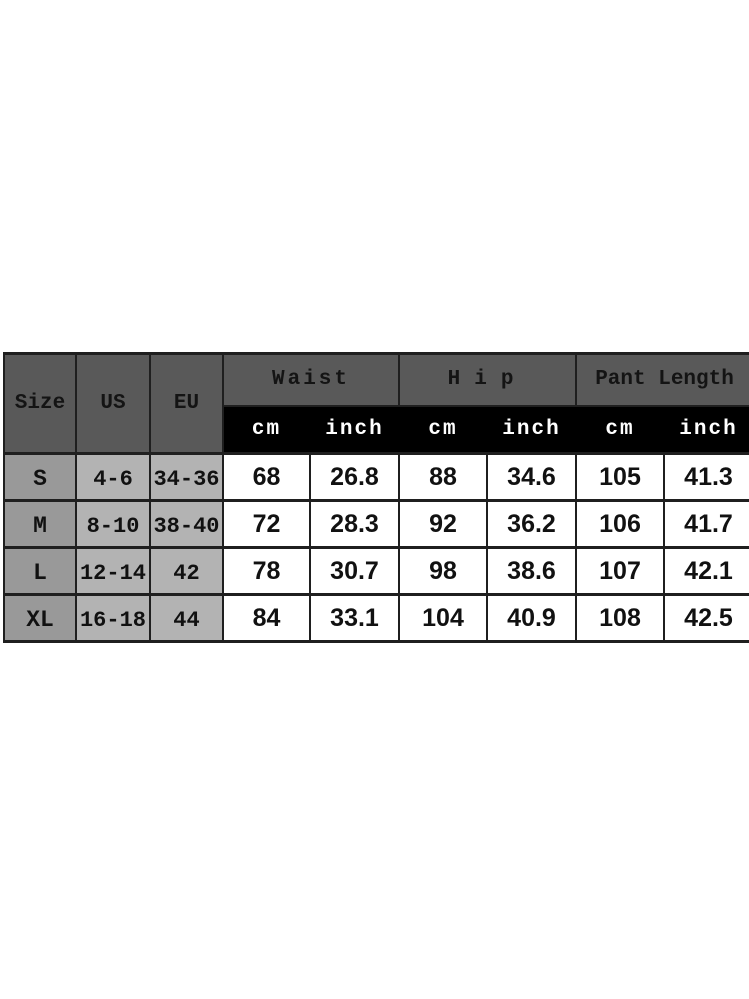  What do you see at coordinates (532, 524) in the screenshot?
I see `hip-inch-cell: 36.2` at bounding box center [532, 524].